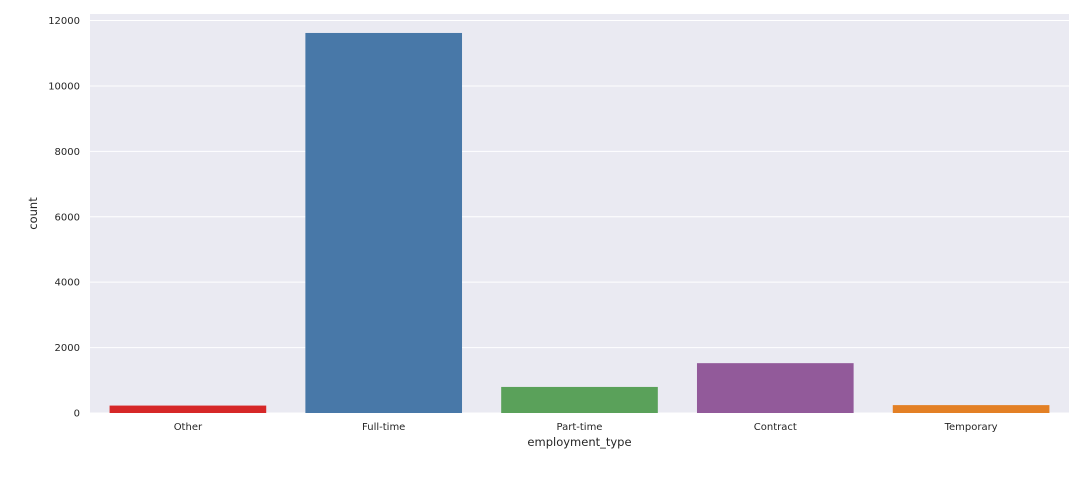  I want to click on y-tick-label: 10000, so click(64, 86).